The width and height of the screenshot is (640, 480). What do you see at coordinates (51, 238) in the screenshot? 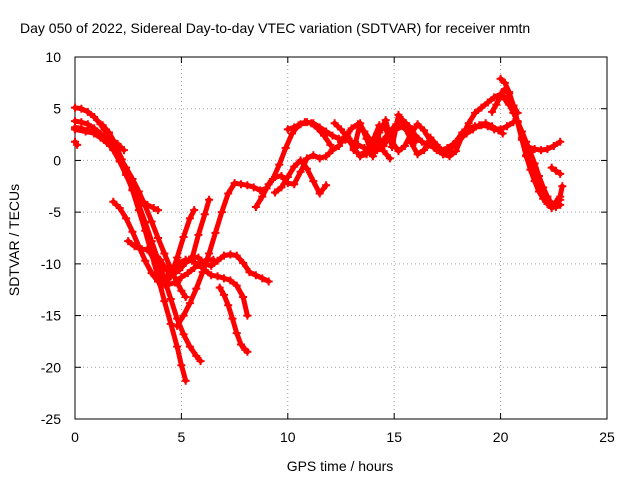
I see `y-tick-labels: -25 -20 -15 -10 -5 0 5 10` at bounding box center [51, 238].